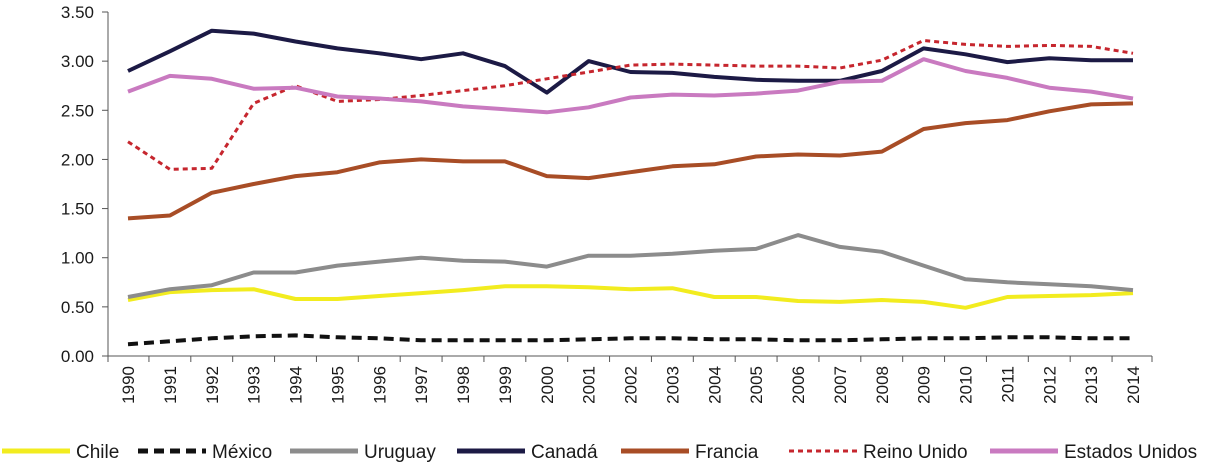 This screenshot has width=1229, height=465. Describe the element at coordinates (589, 385) in the screenshot. I see `x-tick-label: 2001` at that location.